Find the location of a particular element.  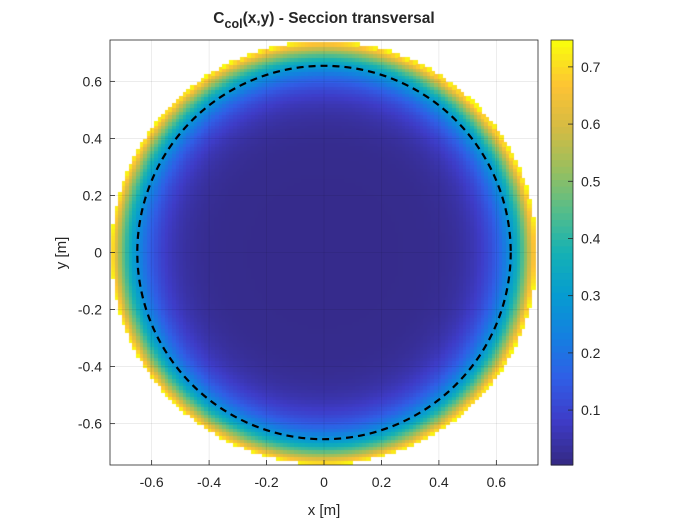

colorbar-tick-label: 0.6 is located at coordinates (591, 124).